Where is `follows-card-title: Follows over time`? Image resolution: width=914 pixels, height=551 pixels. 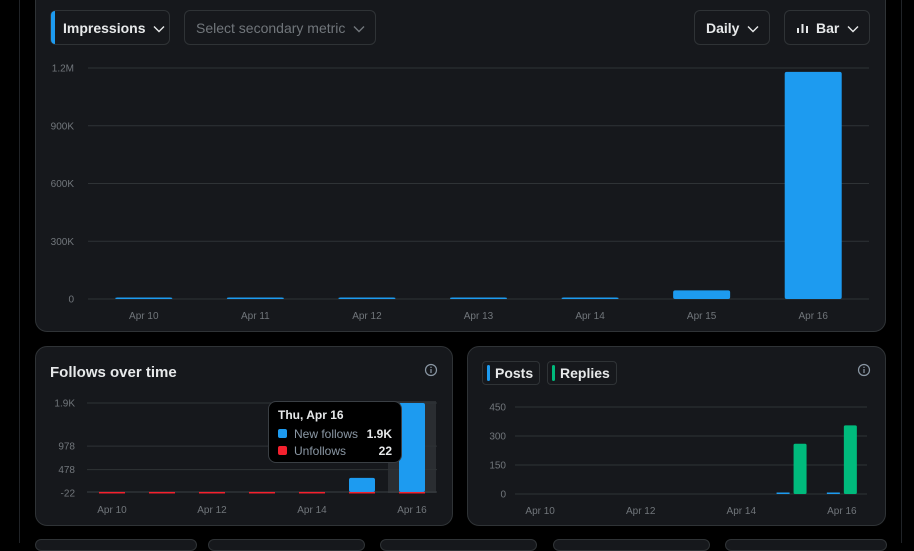
follows-card-title: Follows over time is located at coordinates (113, 372).